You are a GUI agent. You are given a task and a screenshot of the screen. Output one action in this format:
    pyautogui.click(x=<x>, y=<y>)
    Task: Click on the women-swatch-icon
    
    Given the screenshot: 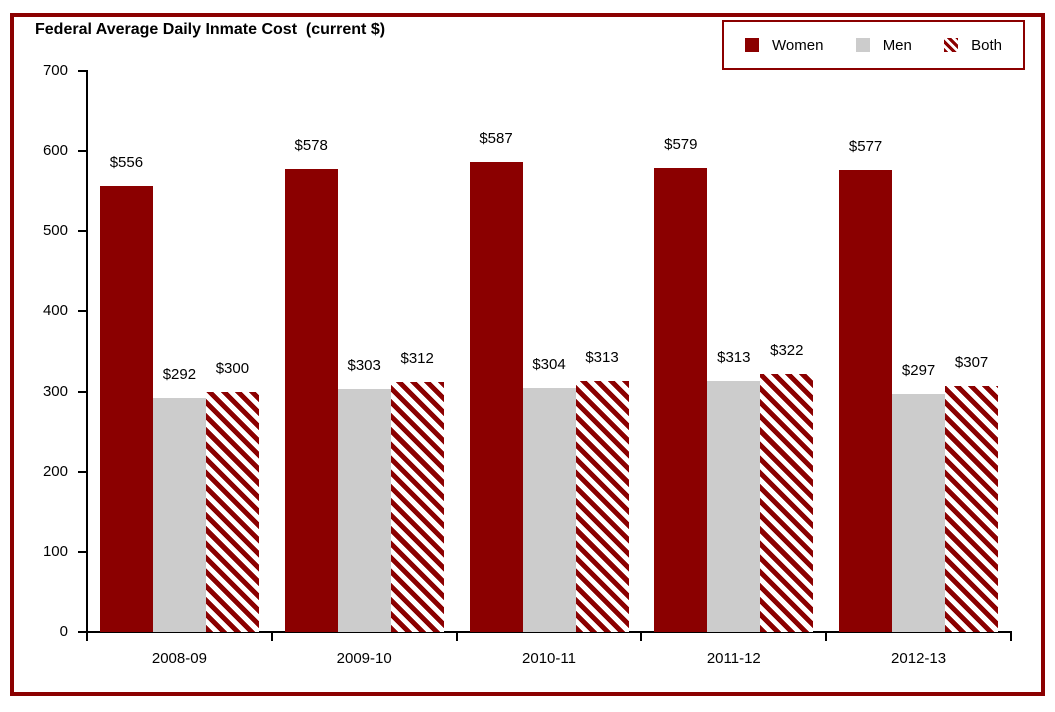 What is the action you would take?
    pyautogui.click(x=752, y=45)
    